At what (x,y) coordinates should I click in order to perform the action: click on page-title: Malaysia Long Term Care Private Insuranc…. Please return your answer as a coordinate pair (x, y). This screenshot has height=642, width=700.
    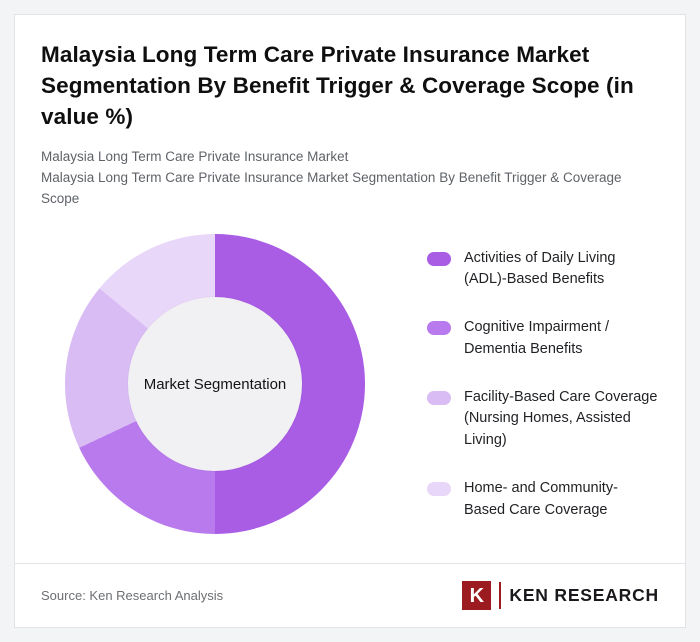
    Looking at the image, I should click on (337, 86).